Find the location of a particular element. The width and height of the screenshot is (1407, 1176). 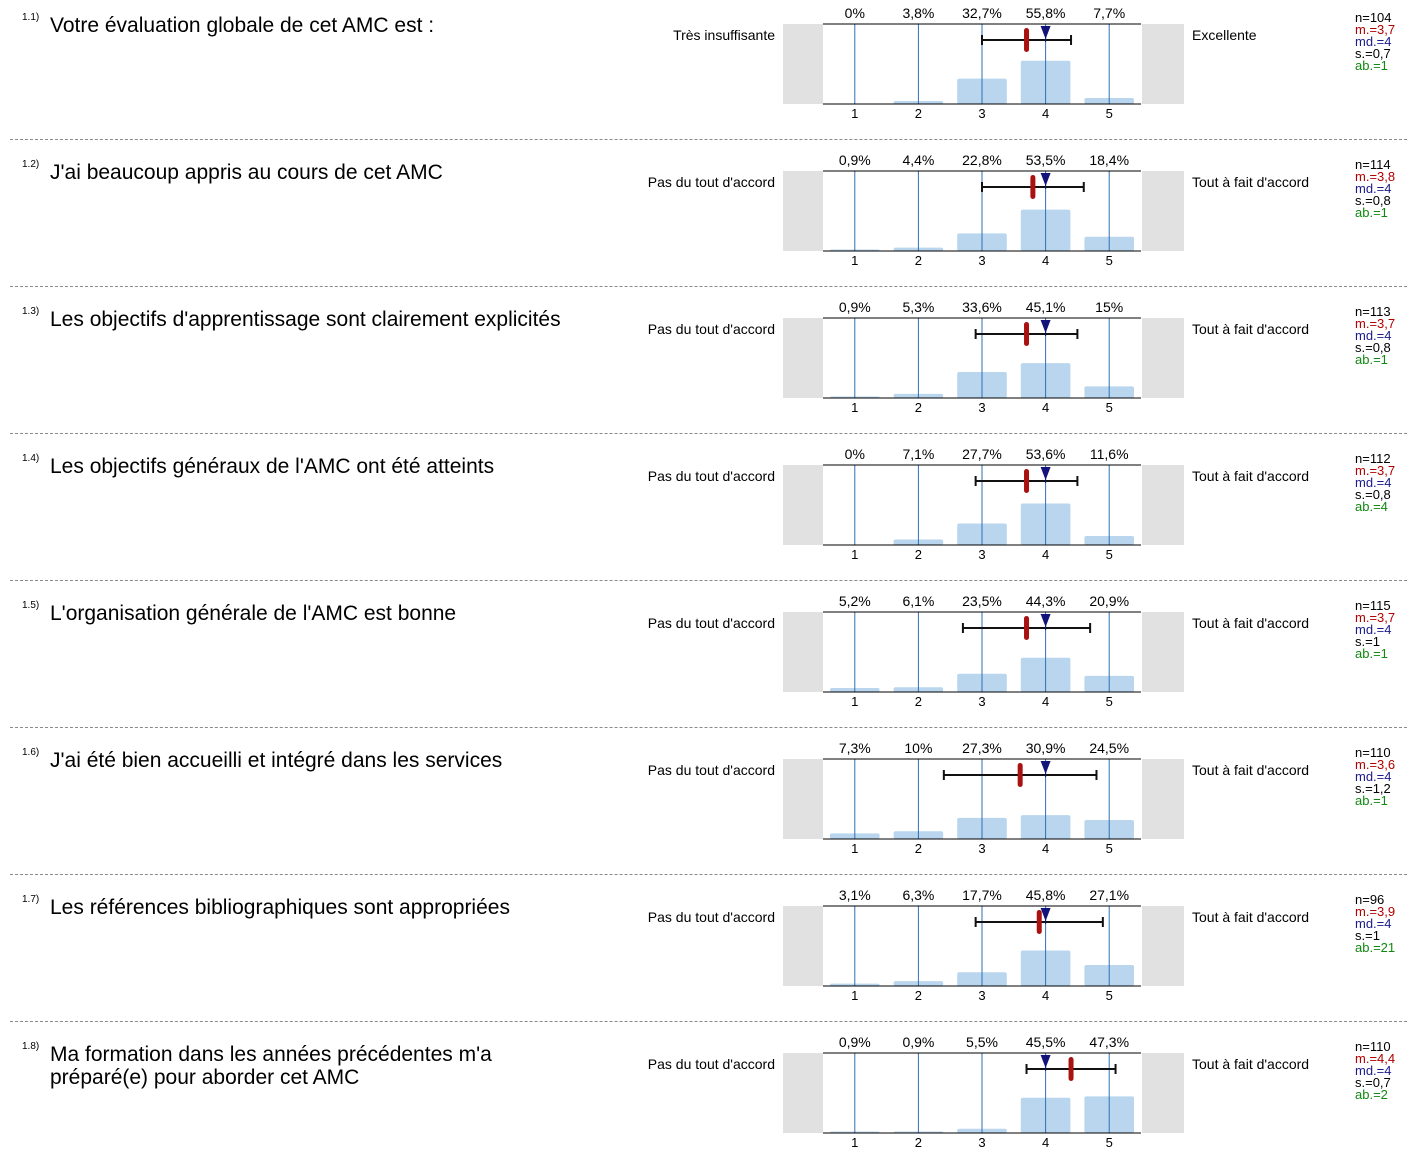

pct-label-4: 53,6% is located at coordinates (1046, 454).